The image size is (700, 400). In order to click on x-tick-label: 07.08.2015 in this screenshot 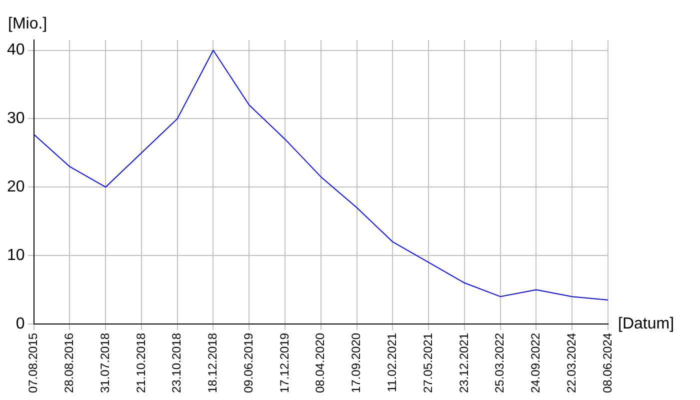, I will do `click(33, 363)`.